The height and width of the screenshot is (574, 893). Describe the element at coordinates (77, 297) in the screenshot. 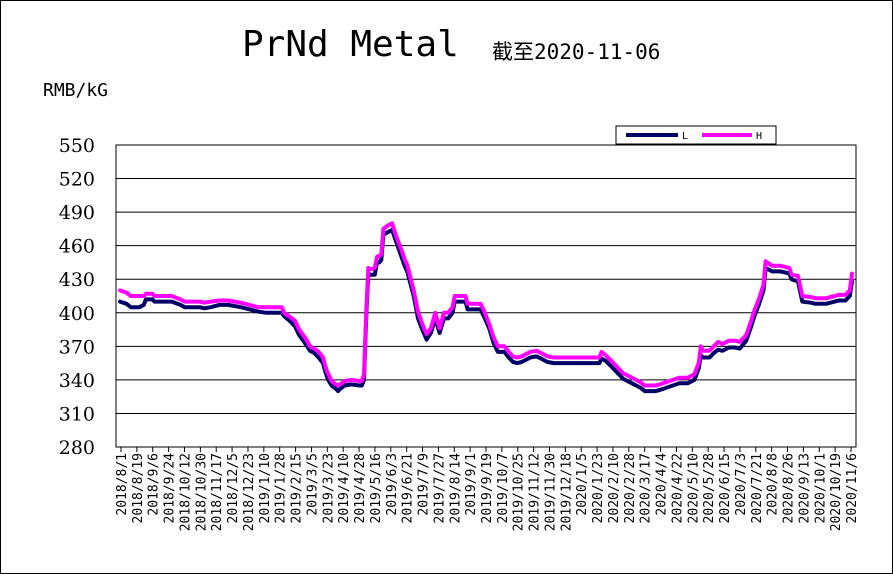

I see `y-axis-ticks: 550 520 490 460 430 400 370 340 310 280` at that location.